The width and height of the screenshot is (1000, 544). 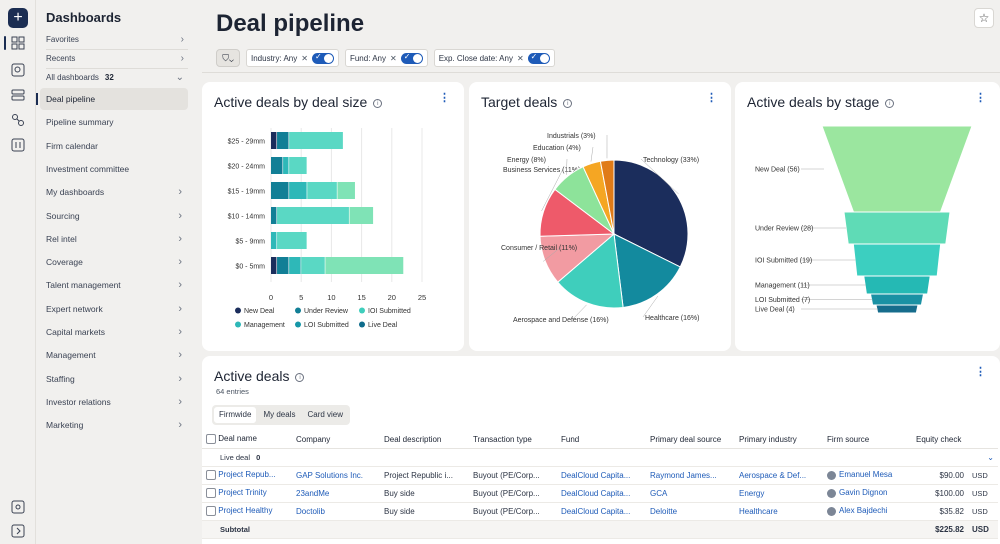 What do you see at coordinates (779, 440) in the screenshot?
I see `column-header: Primary industry` at bounding box center [779, 440].